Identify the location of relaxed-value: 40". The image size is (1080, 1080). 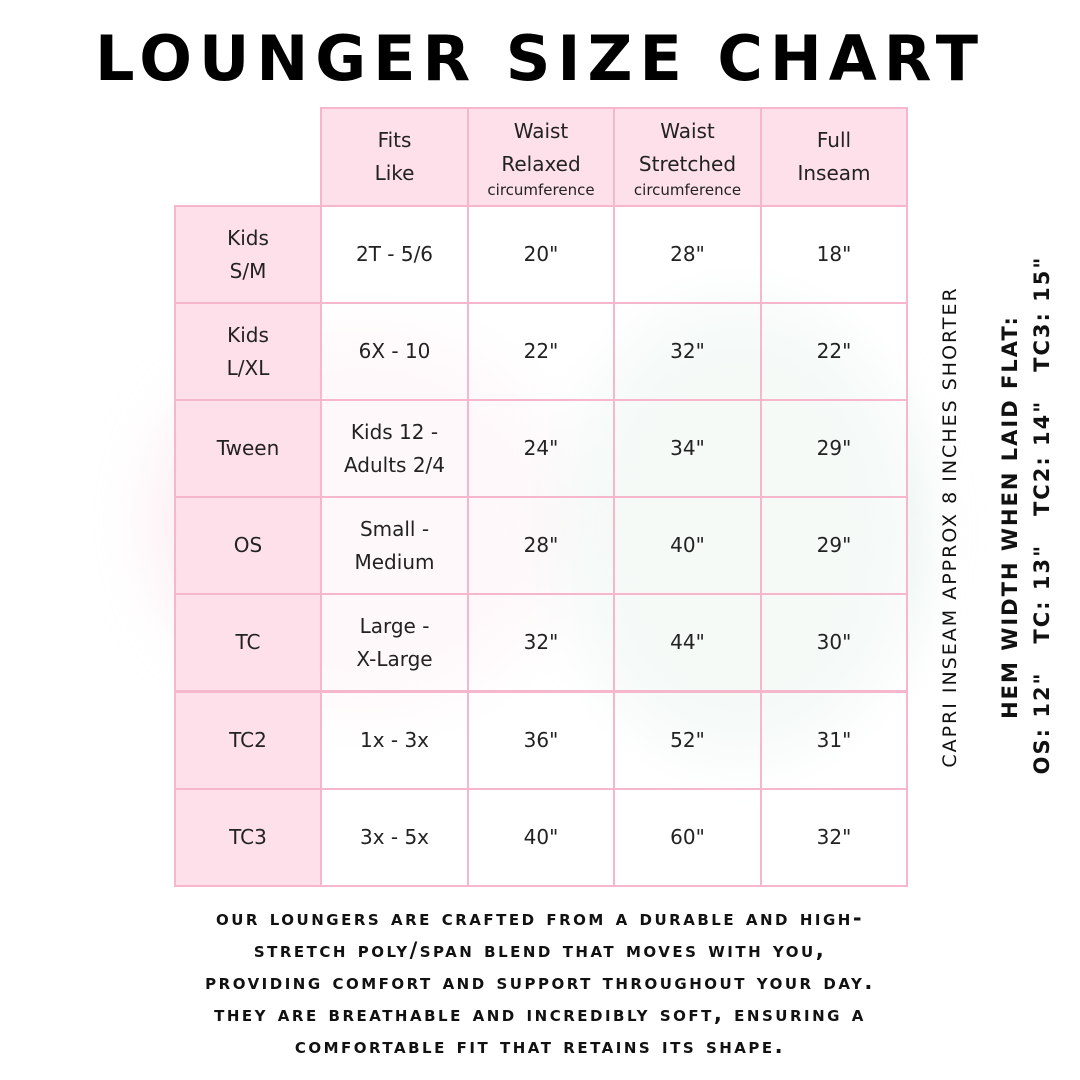
(541, 836).